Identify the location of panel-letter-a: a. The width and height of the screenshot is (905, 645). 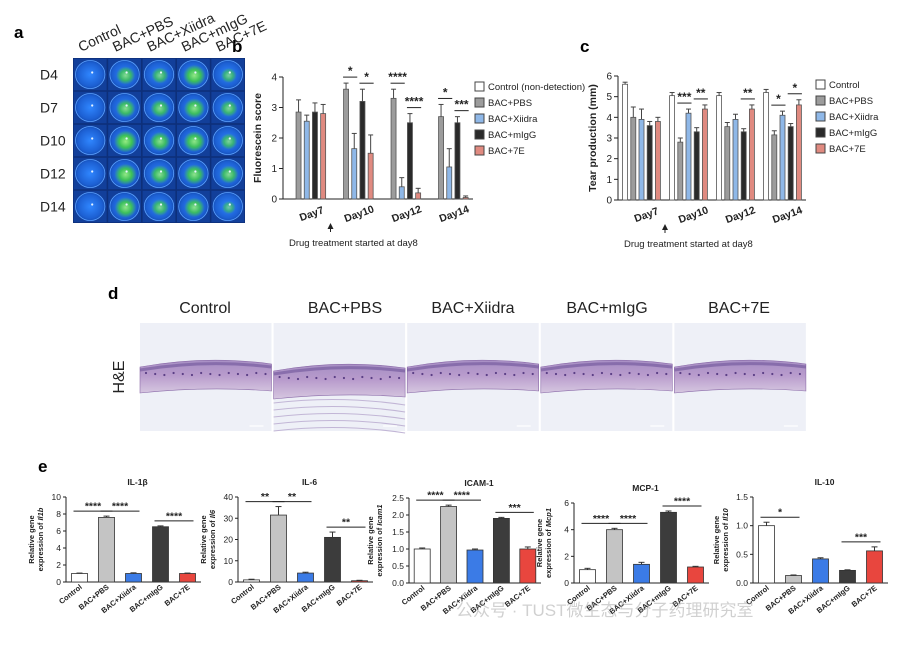
(19, 32).